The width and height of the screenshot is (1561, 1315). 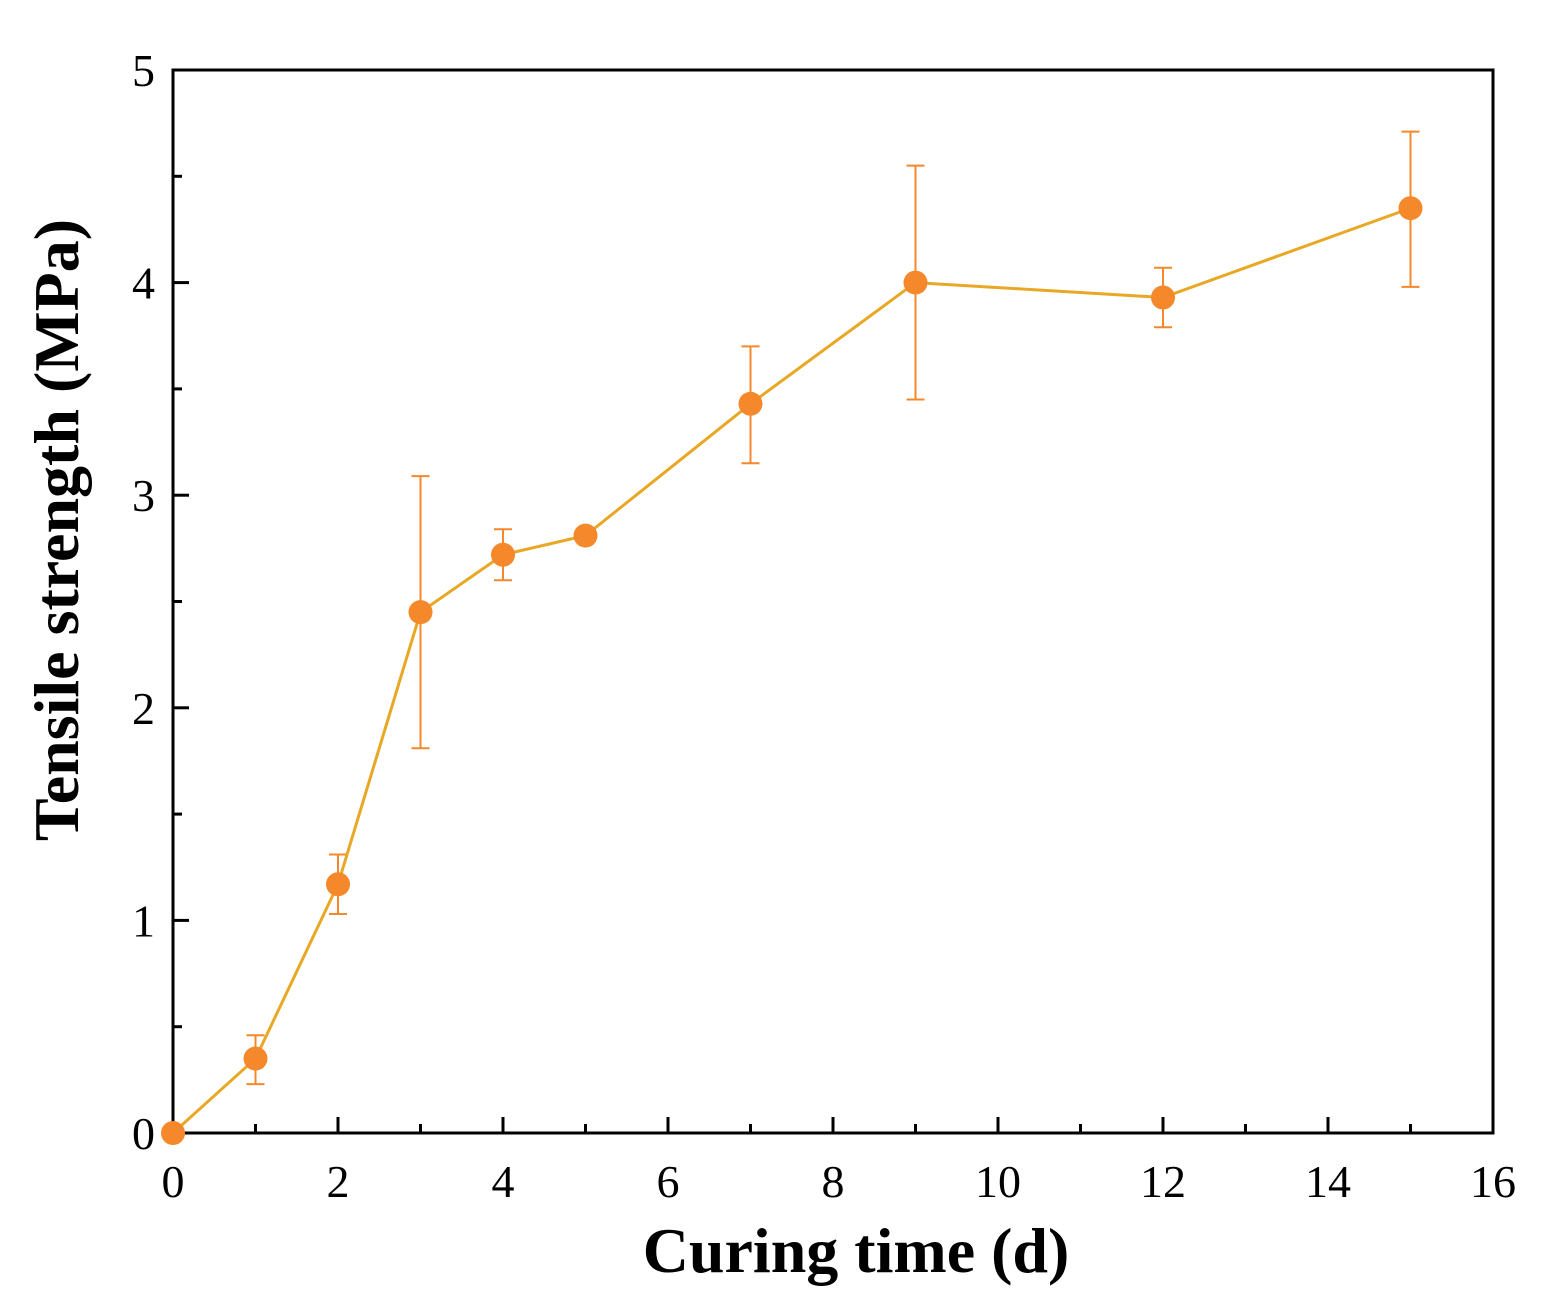 I want to click on x-tick-label: 4, so click(x=503, y=1181).